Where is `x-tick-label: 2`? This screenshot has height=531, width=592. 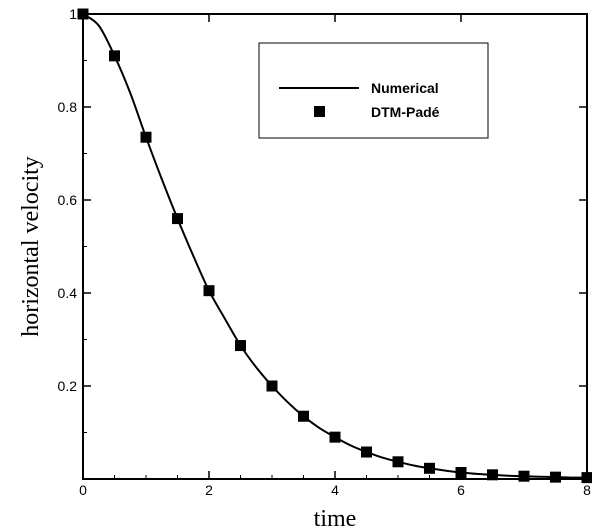
x-tick-label: 2 is located at coordinates (209, 490).